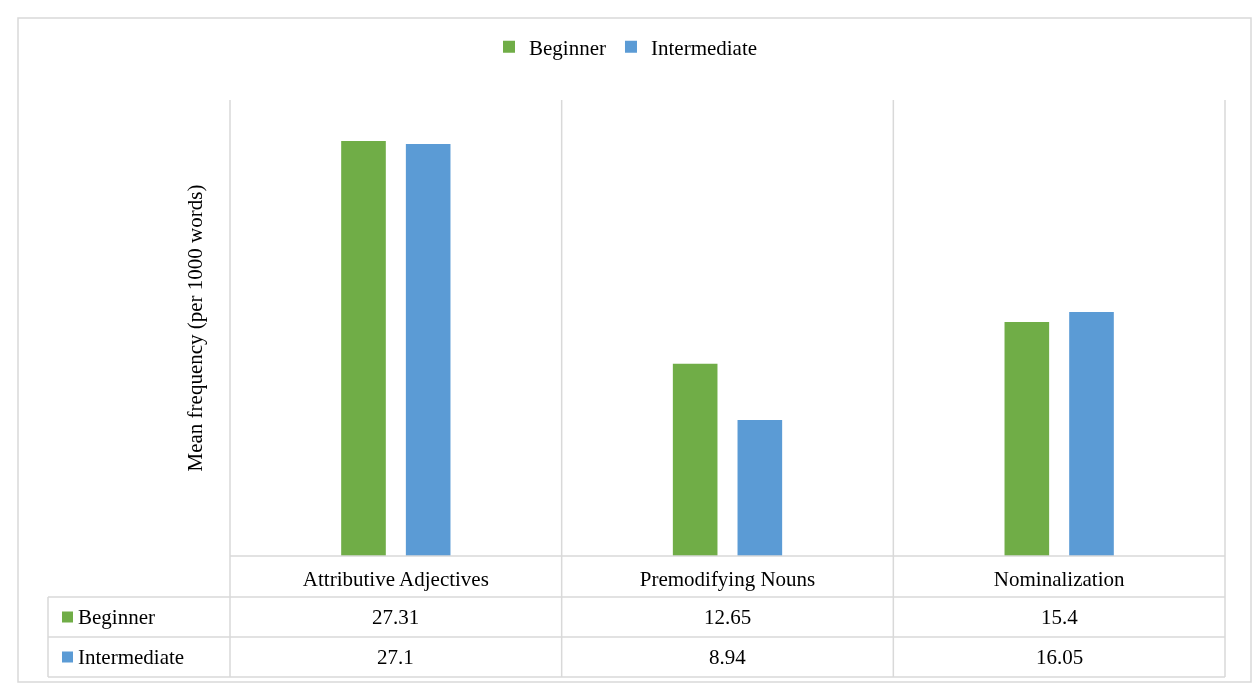  What do you see at coordinates (195, 328) in the screenshot?
I see `y-axis-title: Mean frequency (per 1000 words)` at bounding box center [195, 328].